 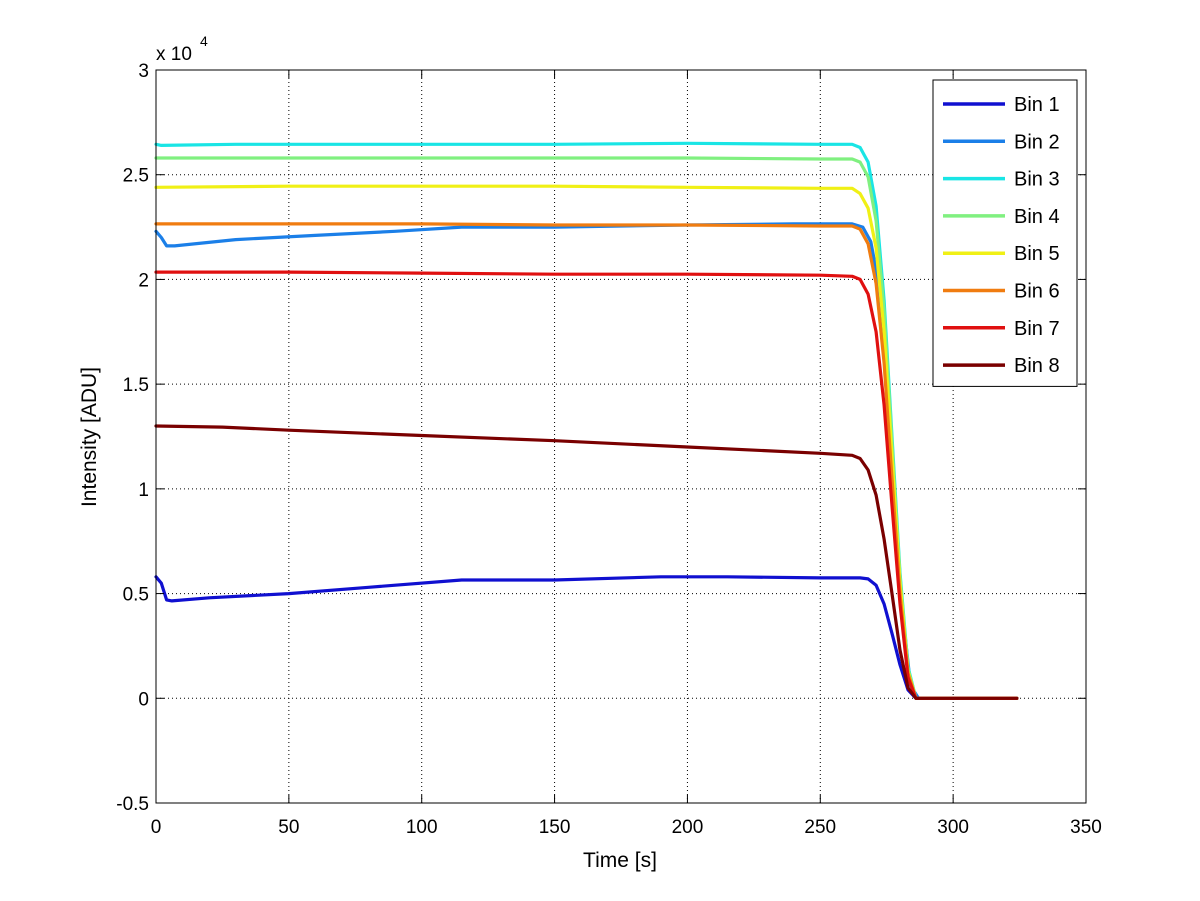 I want to click on y-tick-label: 2.5, so click(x=136, y=176).